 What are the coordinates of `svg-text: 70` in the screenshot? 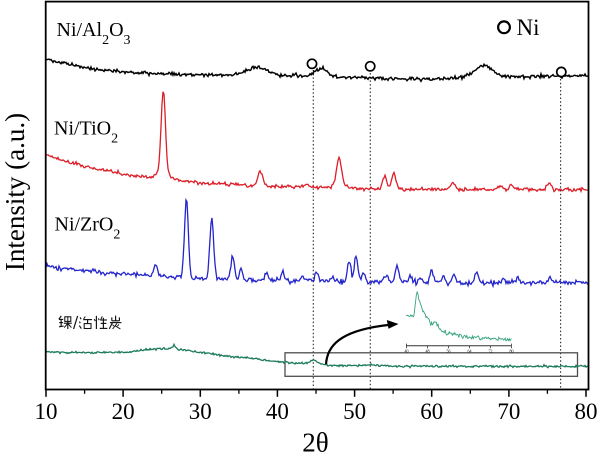 It's located at (508, 411).